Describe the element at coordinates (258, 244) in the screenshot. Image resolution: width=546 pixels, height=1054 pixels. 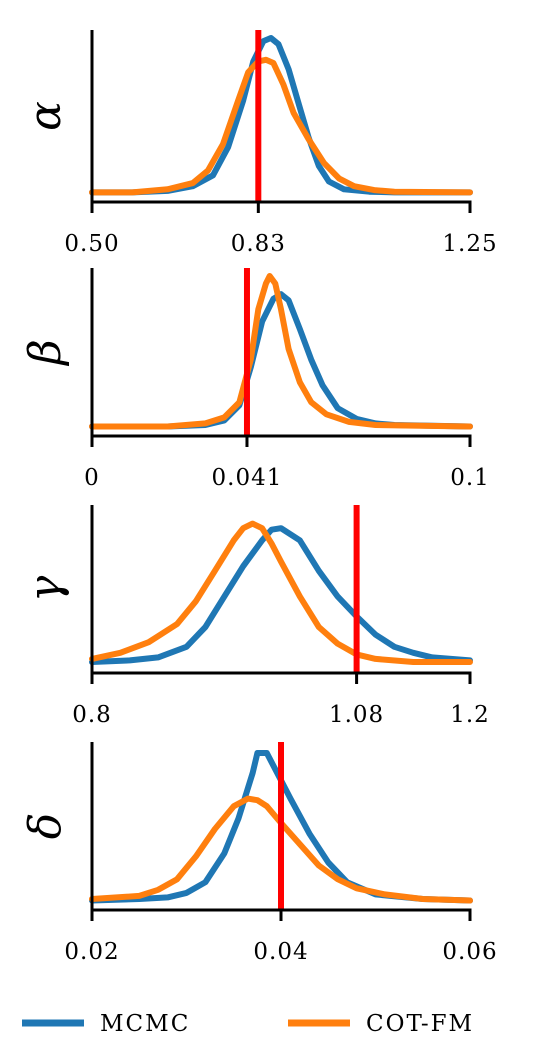
I see `x-tick-label-alpha-1: 0.83` at that location.